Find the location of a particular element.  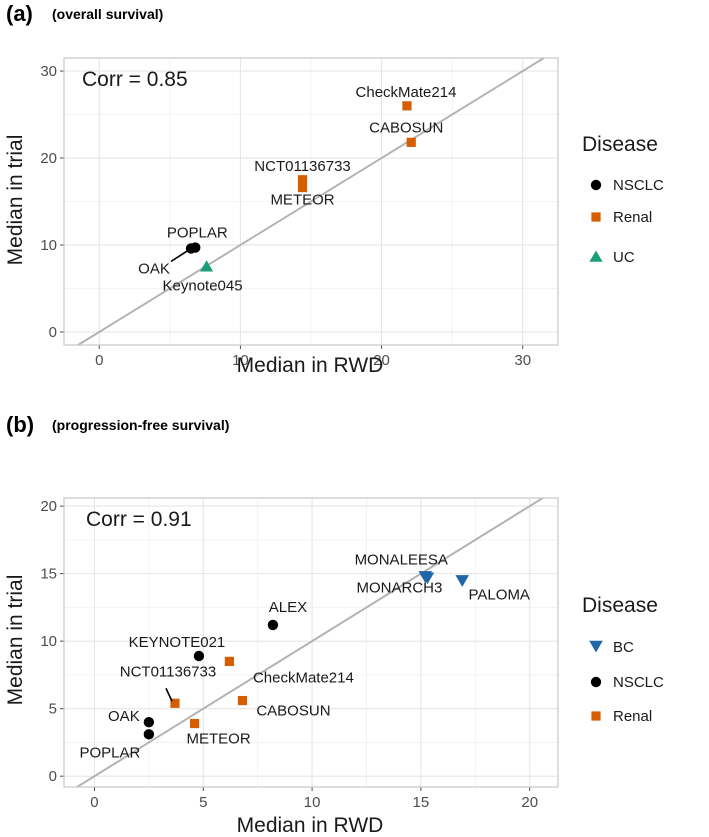

label-leader-nct01136733 is located at coordinates (169, 694).